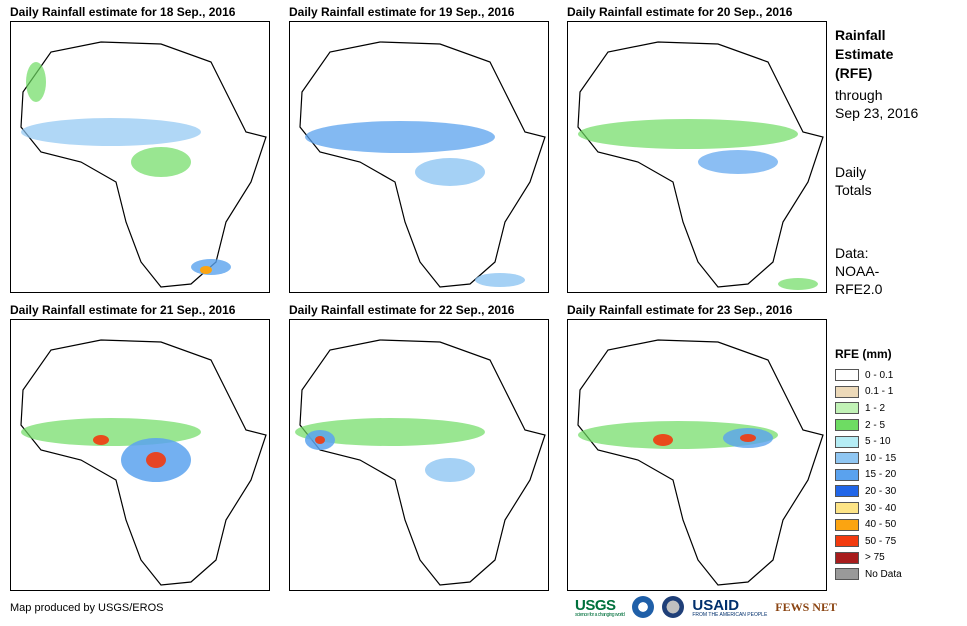 This screenshot has height=626, width=967. I want to click on legend-label: > 75, so click(875, 558).